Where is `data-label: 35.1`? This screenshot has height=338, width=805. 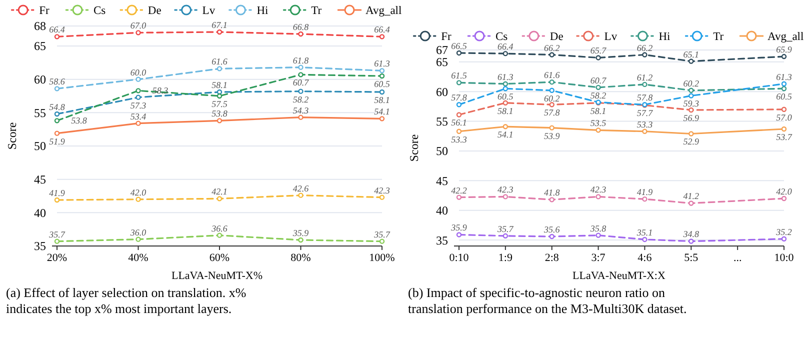
data-label: 35.1 is located at coordinates (644, 232).